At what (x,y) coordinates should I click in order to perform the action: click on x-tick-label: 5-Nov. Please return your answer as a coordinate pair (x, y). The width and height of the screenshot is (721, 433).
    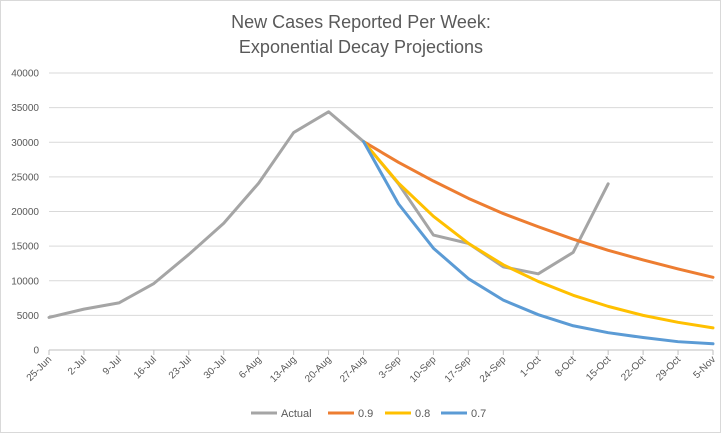
    Looking at the image, I should click on (704, 367).